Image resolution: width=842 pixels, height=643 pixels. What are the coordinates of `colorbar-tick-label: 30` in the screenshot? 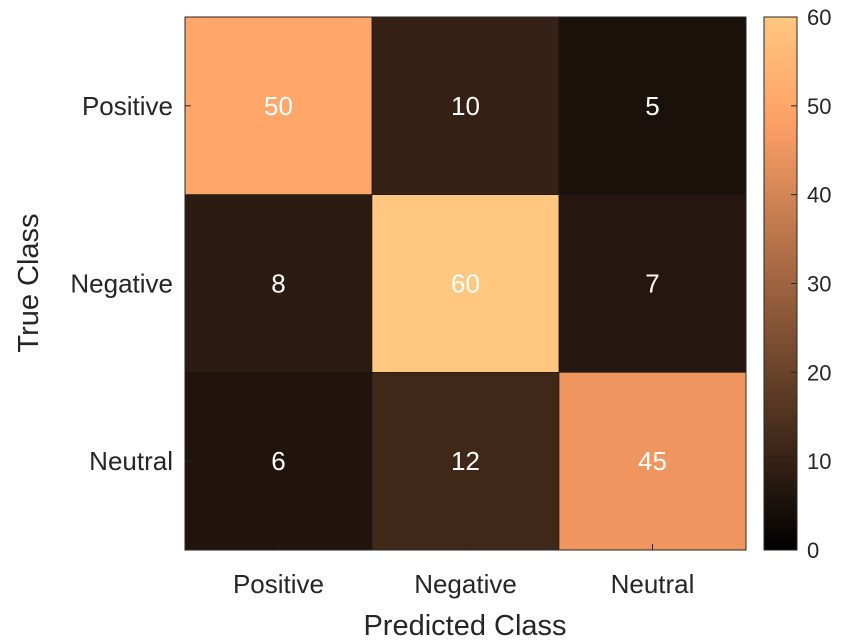 It's located at (819, 284).